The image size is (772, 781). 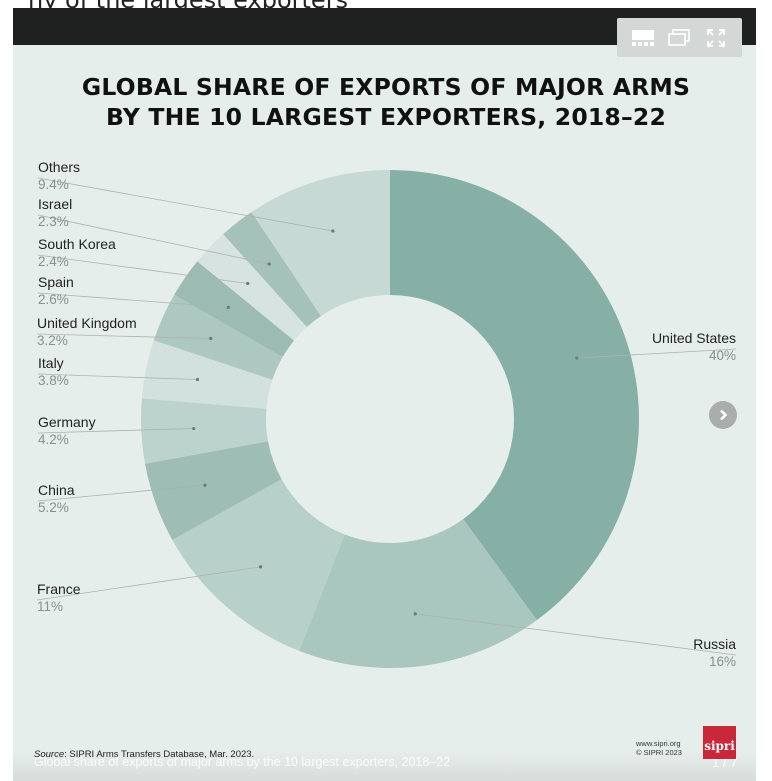 I want to click on grid-view-icon, so click(x=643, y=38).